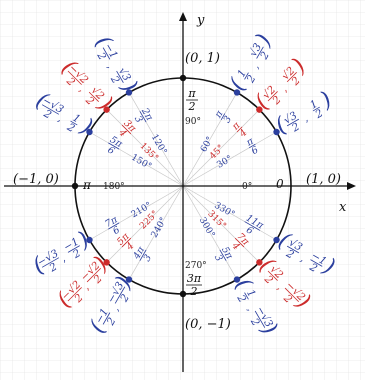  I want to click on angle-240-point, so click(129, 279).